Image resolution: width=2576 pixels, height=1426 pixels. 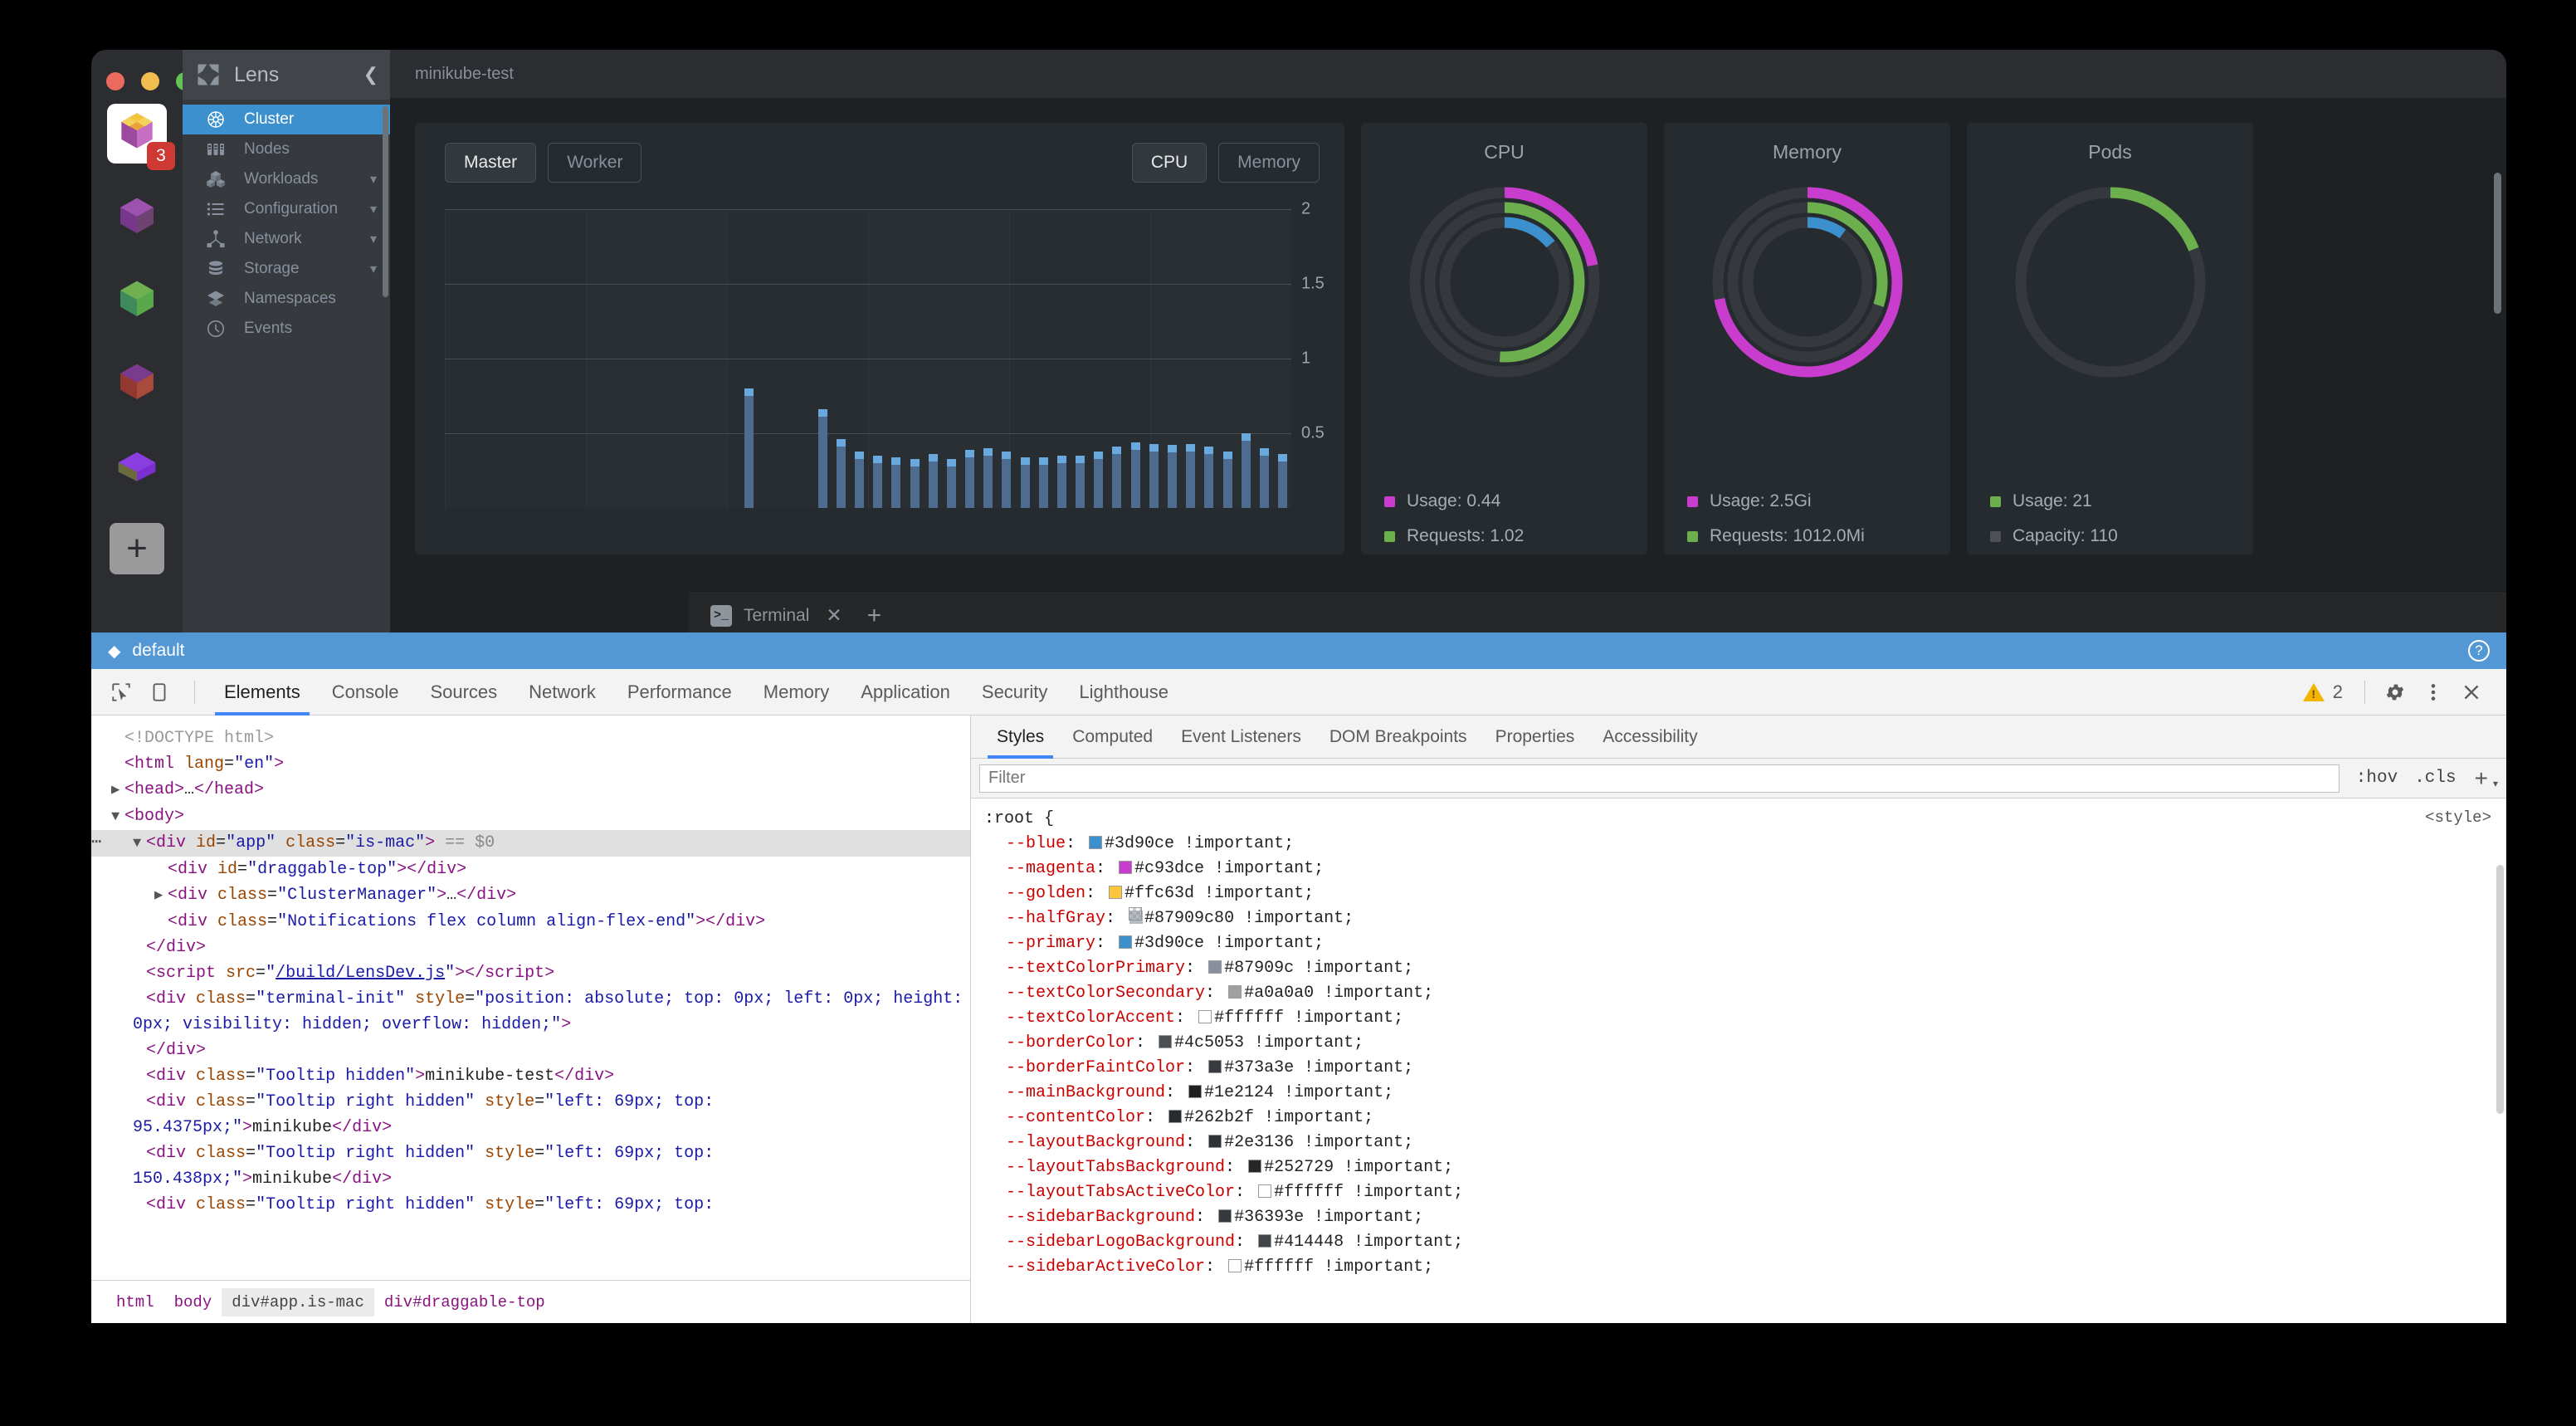 I want to click on inspect-cursor-icon, so click(x=122, y=692).